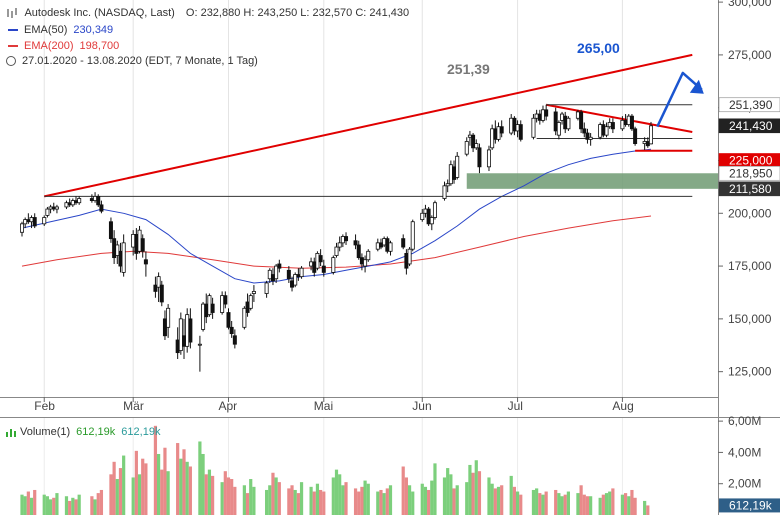  Describe the element at coordinates (515, 406) in the screenshot. I see `time-tick-label: Jul` at that location.